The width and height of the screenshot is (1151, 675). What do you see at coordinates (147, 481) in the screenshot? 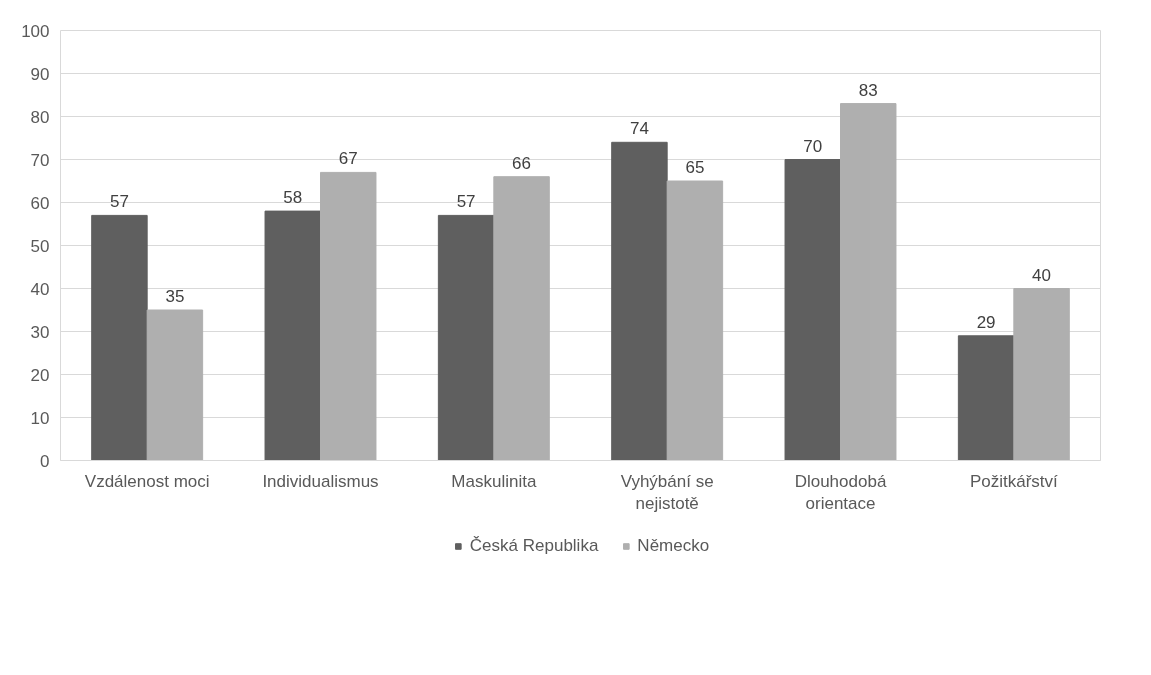
I see `x-tick-label: Vzdálenost moci` at bounding box center [147, 481].